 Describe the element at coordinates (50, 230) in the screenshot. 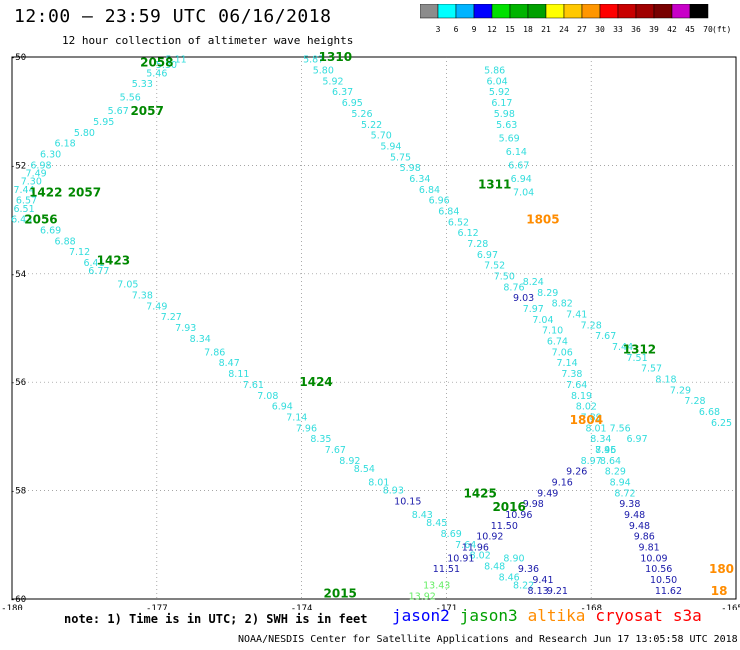

I see `swh-value: 6.69` at that location.